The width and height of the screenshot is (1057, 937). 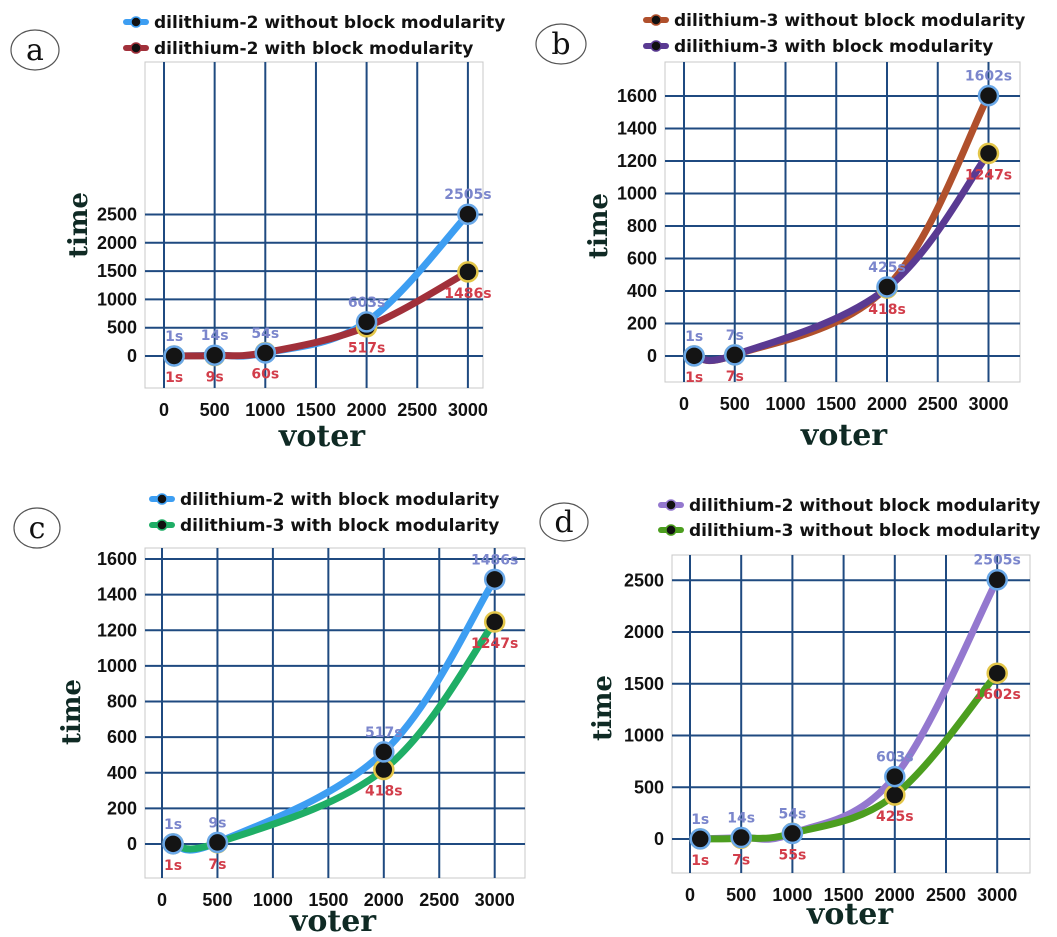 I want to click on y-tick-label: 1500, so click(x=644, y=684).